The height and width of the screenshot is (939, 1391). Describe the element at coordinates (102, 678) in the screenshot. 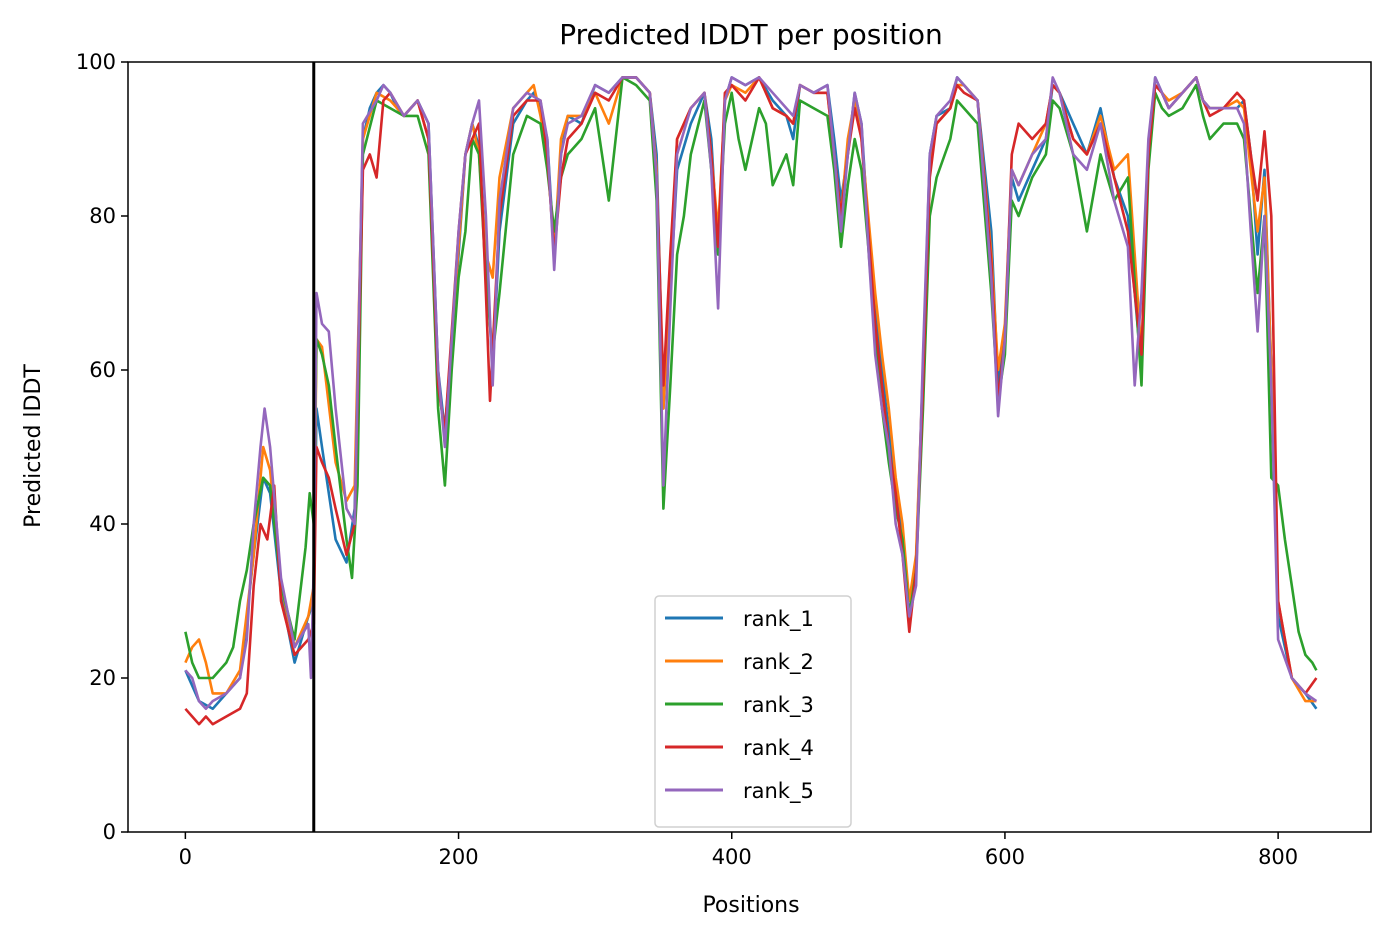

I see `y-tick-label: 20` at that location.